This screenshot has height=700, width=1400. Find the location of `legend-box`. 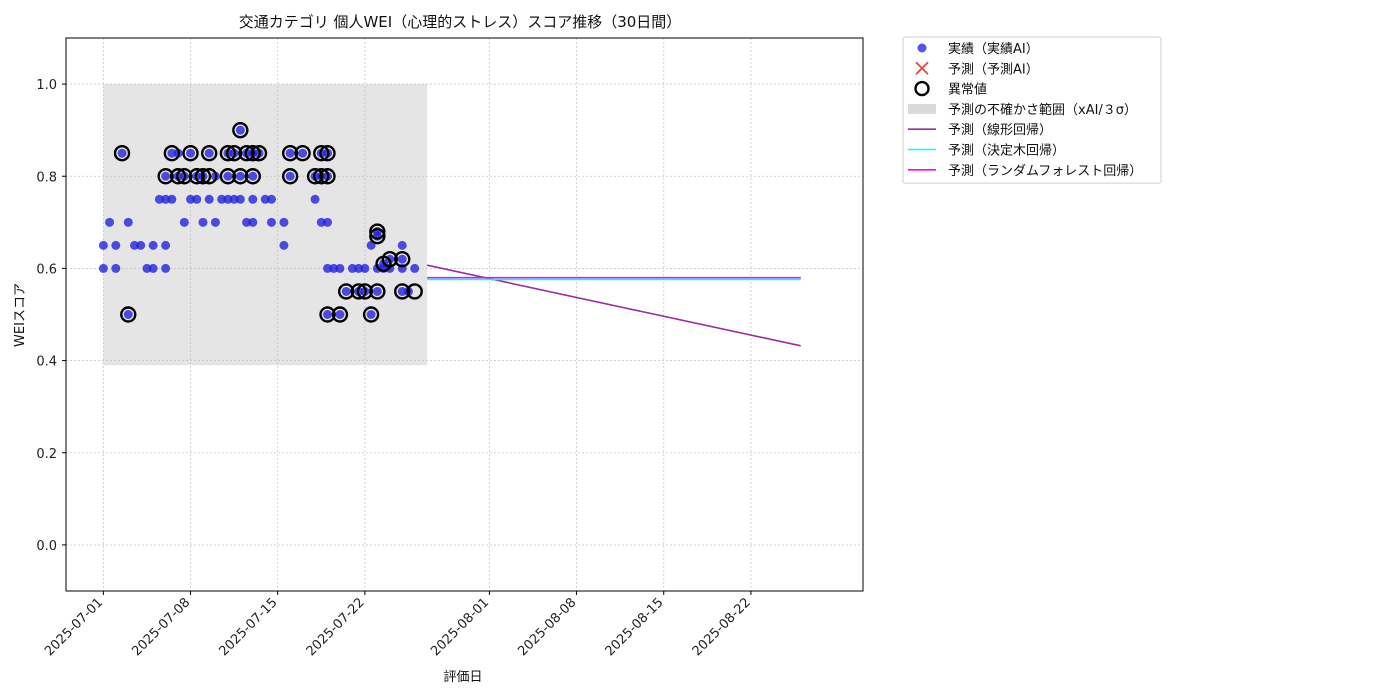

legend-box is located at coordinates (1032, 110).